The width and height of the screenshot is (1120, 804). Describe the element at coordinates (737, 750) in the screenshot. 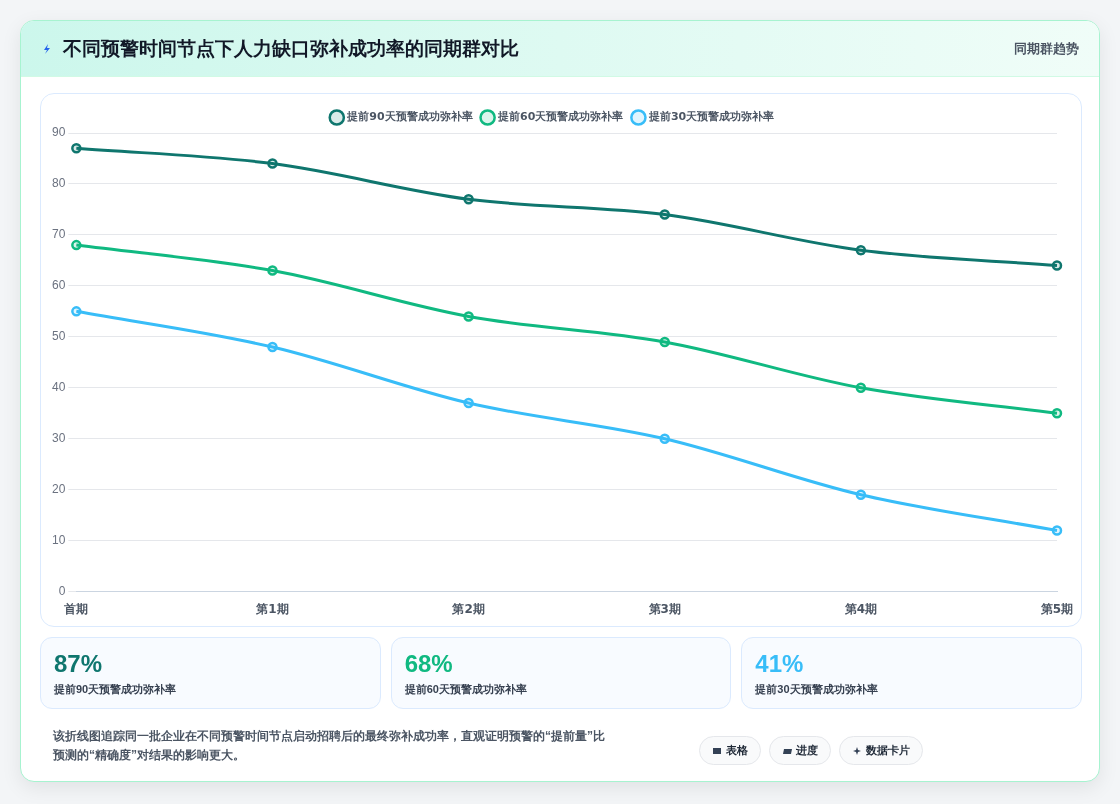

I see `text: 表格` at that location.